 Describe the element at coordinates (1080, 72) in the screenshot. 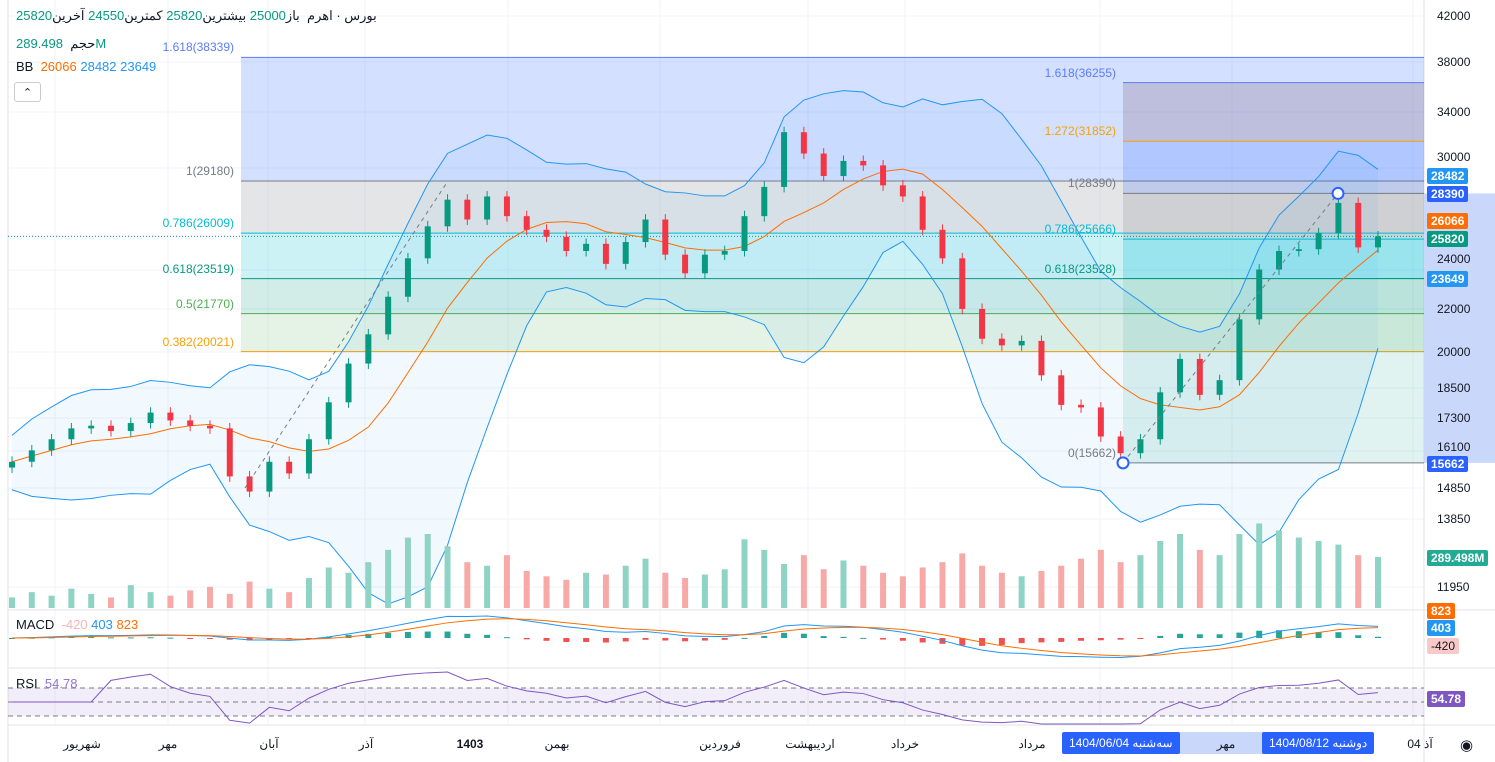

I see `fib-level-label: 1.618(36255)` at that location.